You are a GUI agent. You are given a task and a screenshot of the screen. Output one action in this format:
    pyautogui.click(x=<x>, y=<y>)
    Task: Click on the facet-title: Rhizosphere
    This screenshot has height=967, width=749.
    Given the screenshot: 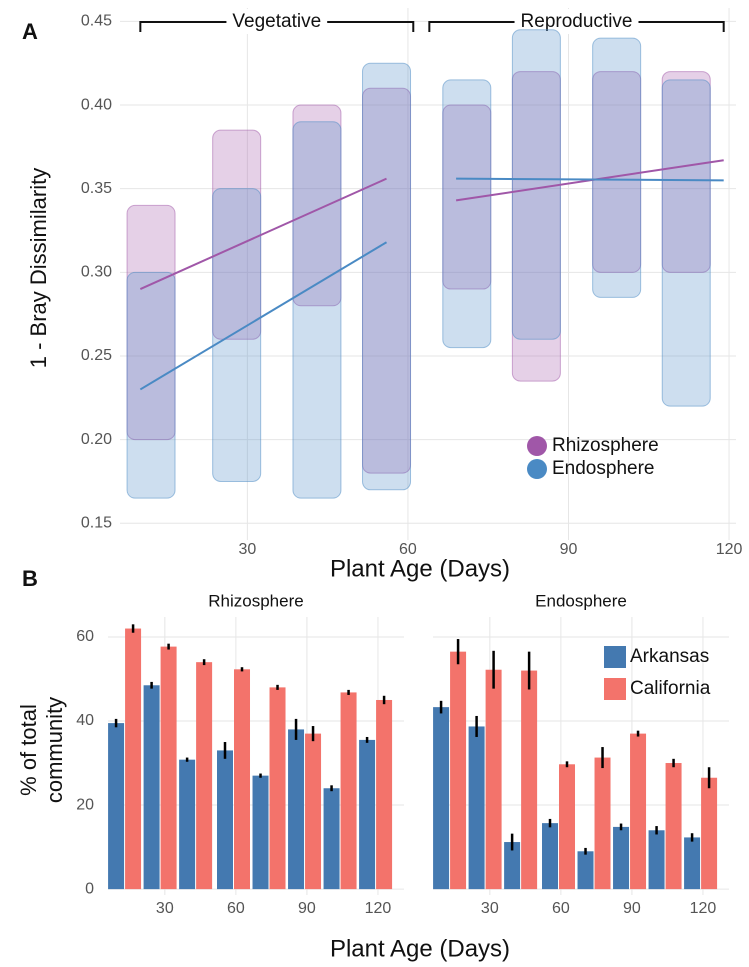 What is the action you would take?
    pyautogui.click(x=255, y=600)
    